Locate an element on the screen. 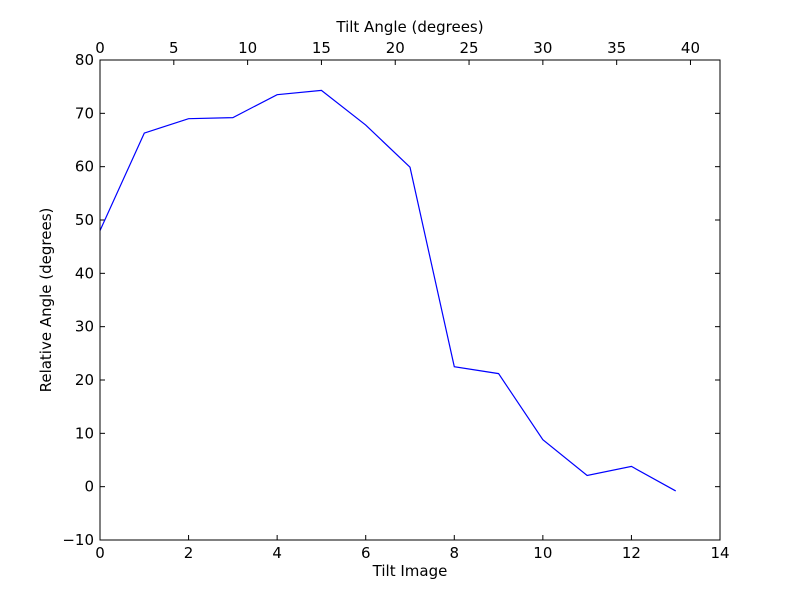 The width and height of the screenshot is (800, 600). y-tick-label: 60 is located at coordinates (84, 167).